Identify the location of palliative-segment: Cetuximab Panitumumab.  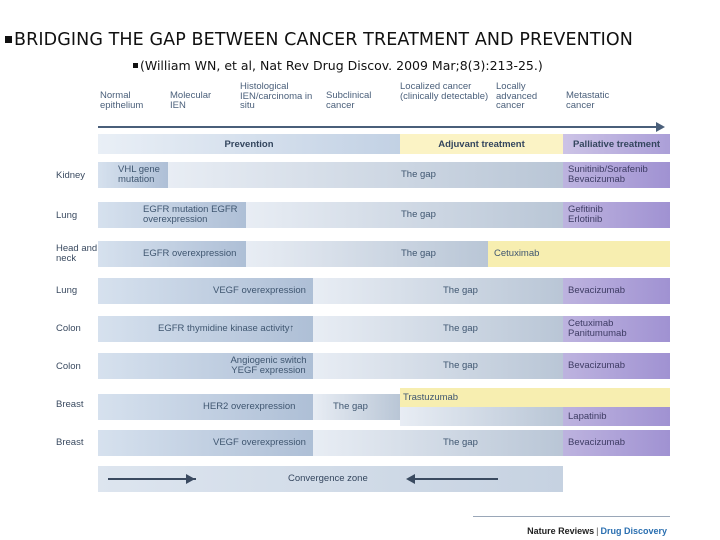
(616, 329).